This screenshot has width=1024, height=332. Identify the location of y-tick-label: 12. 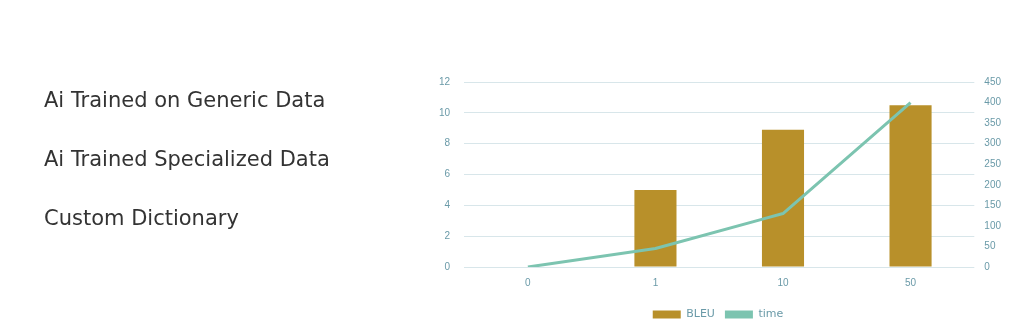
(445, 81).